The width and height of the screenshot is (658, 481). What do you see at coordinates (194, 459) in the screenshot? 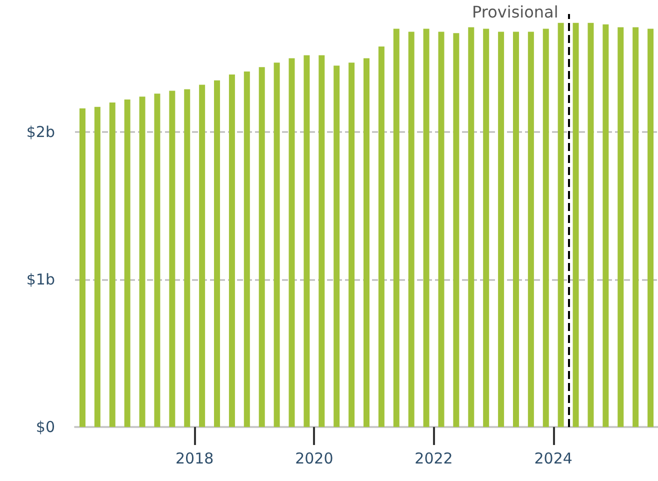
I see `x-tick-label: 2018` at bounding box center [194, 459].